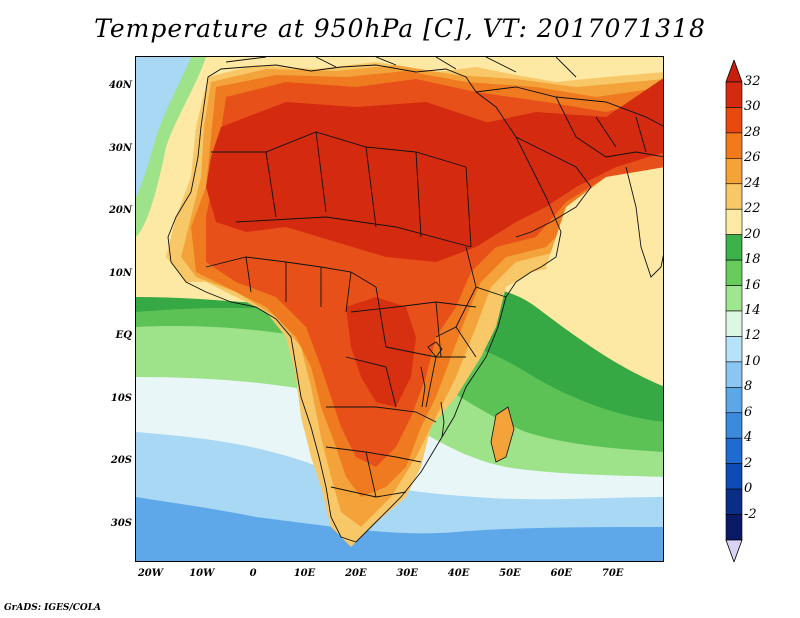 Image resolution: width=800 pixels, height=618 pixels. What do you see at coordinates (748, 463) in the screenshot?
I see `color-bar-label: 2` at bounding box center [748, 463].